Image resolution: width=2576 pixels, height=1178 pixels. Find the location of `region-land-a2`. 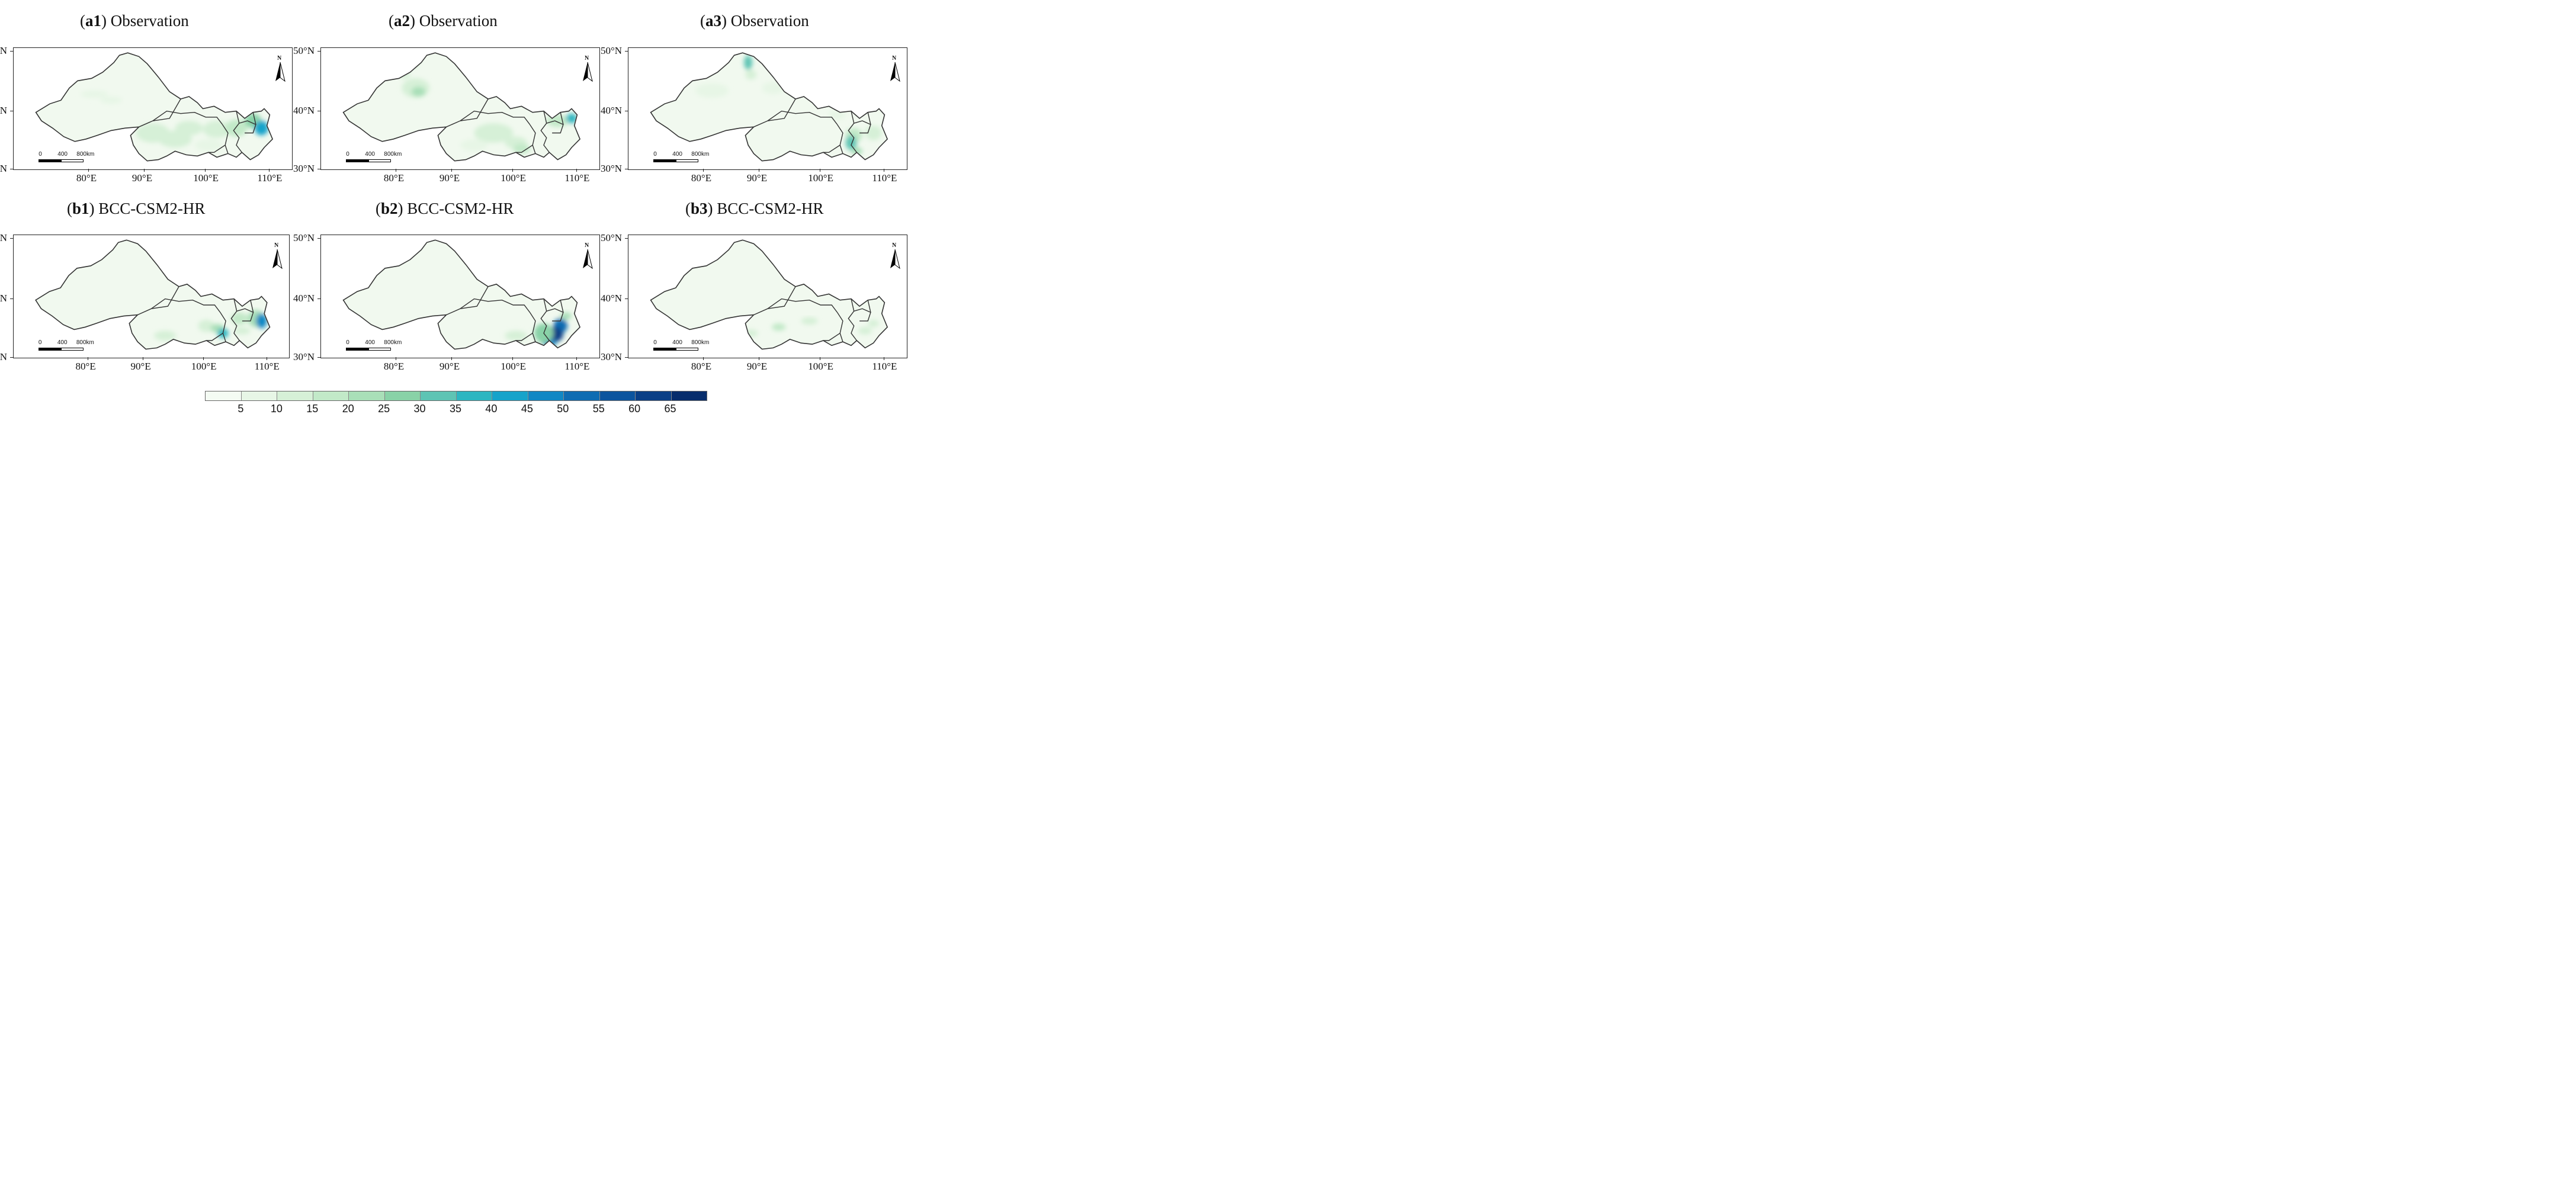

region-land-a2 is located at coordinates (461, 107).